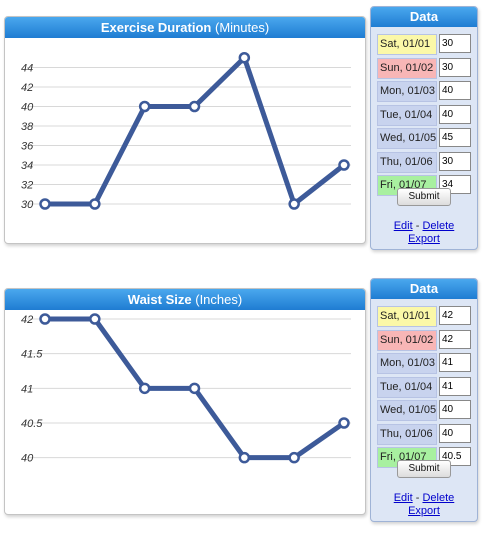 This screenshot has height=533, width=486. I want to click on exercise-edit-link: Edit, so click(403, 226).